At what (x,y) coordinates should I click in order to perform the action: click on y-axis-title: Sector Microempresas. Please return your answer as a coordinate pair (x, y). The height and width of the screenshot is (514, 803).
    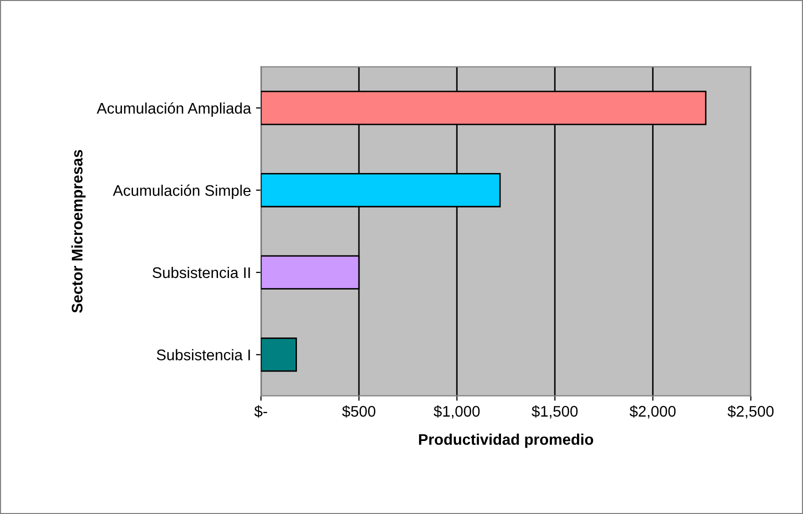
    Looking at the image, I should click on (78, 231).